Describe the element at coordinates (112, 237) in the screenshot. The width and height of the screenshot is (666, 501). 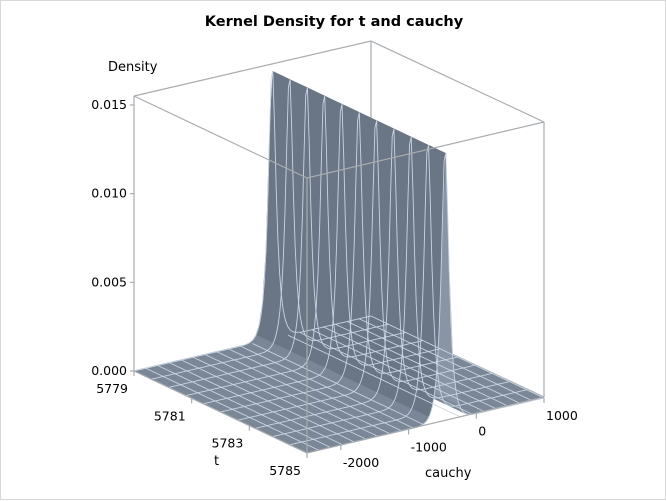
I see `z-axis-ticks: 0.000 0.005 0.010 0.015` at that location.